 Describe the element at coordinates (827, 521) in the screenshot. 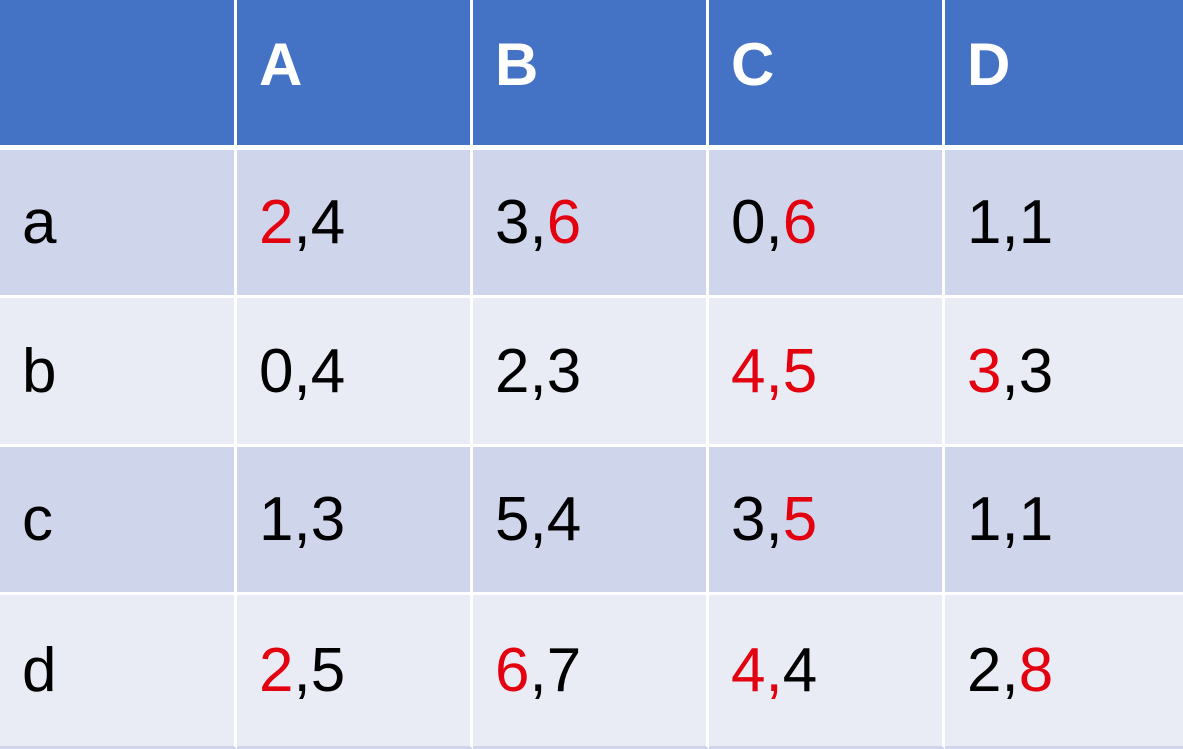

I see `payoff-cell: 3,5` at that location.